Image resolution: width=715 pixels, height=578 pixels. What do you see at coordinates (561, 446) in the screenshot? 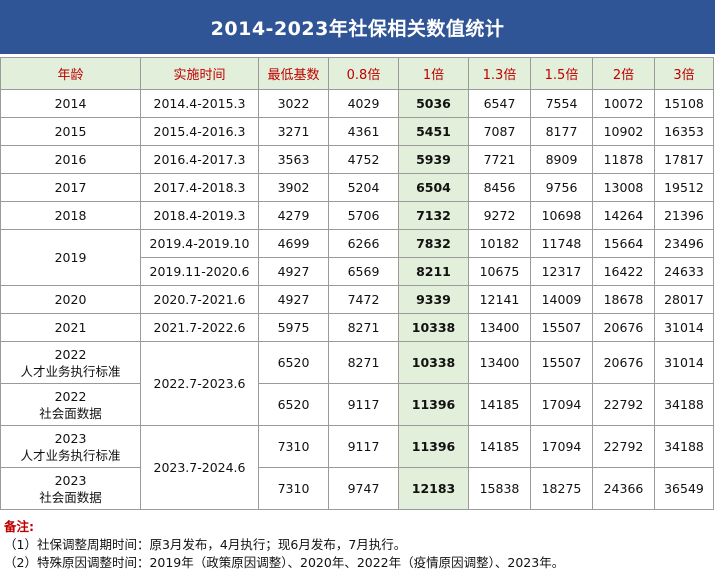
I see `value-cell: 17094` at bounding box center [561, 446].